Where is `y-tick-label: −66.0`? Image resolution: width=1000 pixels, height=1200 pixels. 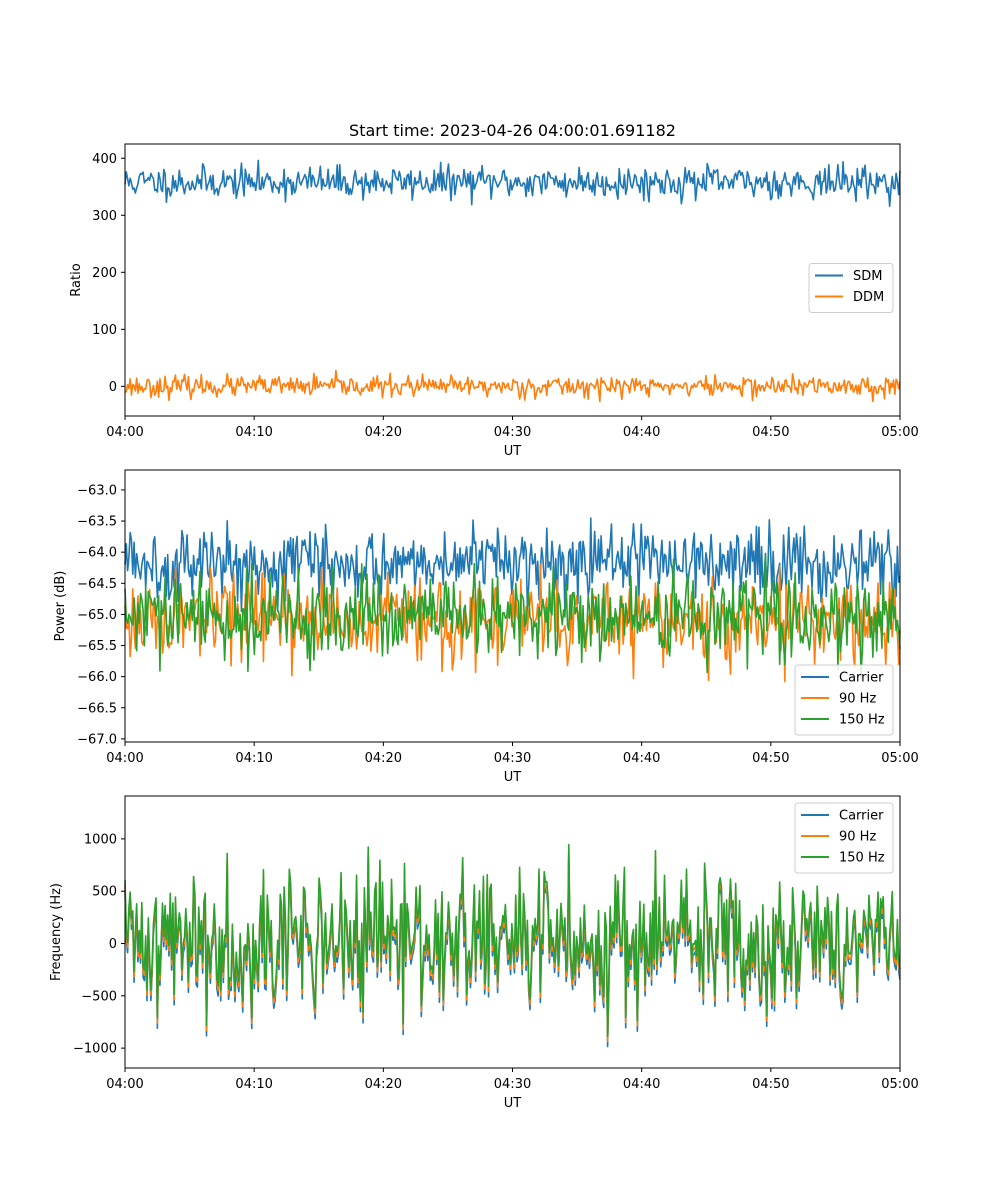 y-tick-label: −66.0 is located at coordinates (97, 677).